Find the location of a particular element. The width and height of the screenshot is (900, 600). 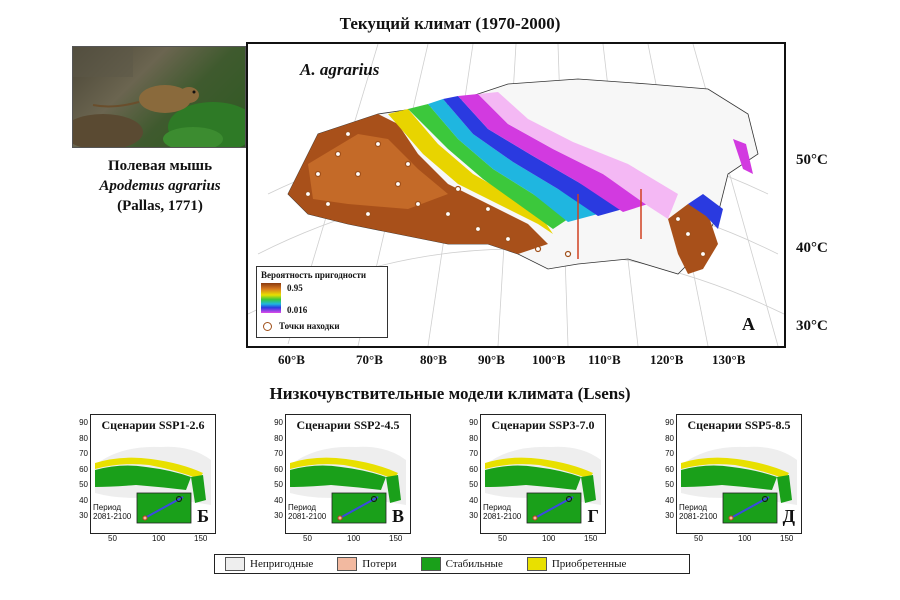

far-east-band-blue is located at coordinates (705, 211).